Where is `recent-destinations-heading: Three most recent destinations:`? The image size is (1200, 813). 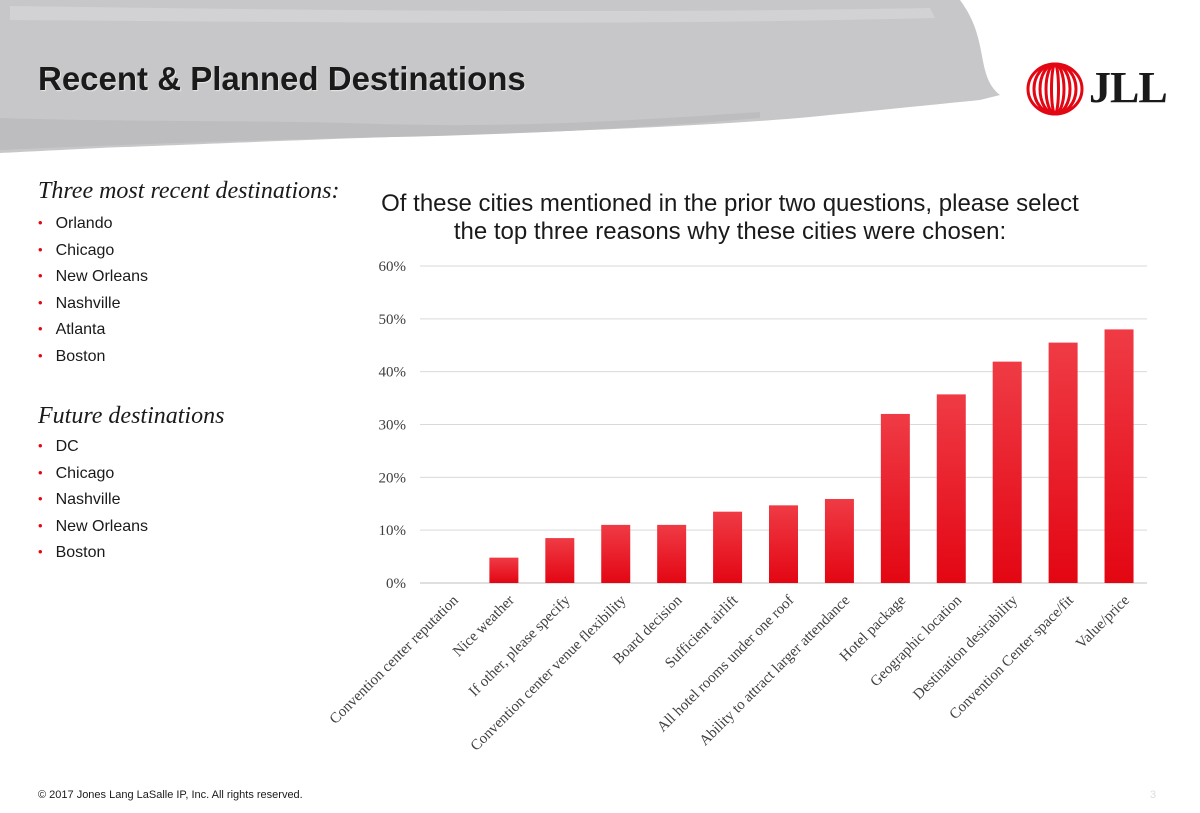
recent-destinations-heading: Three most recent destinations: is located at coordinates (189, 191).